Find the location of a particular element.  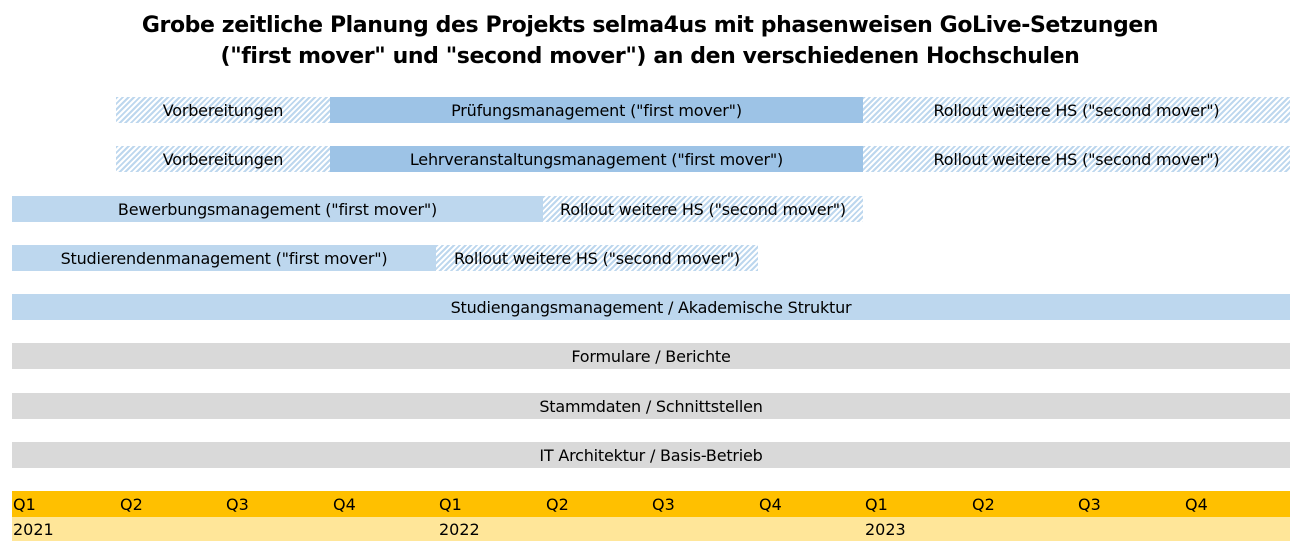

row2-preparation-bar: Vorbereitungen is located at coordinates (223, 159).